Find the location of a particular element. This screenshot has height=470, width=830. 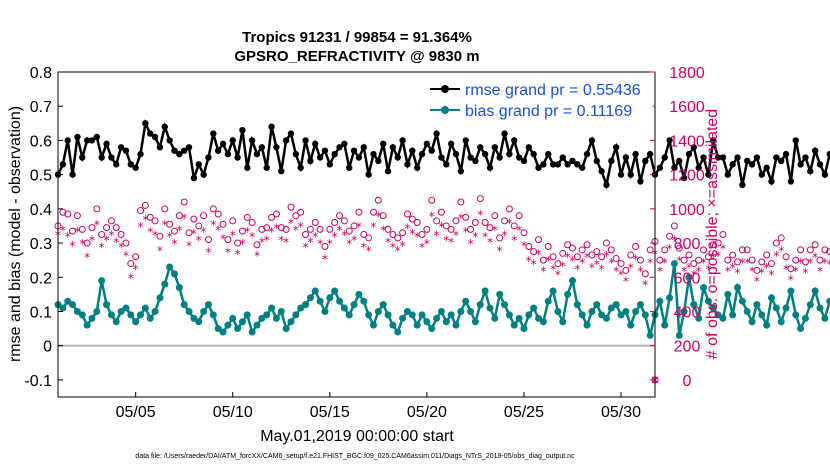

chart-title-line2: GPSRO_REFRACTIVITY @ 9830 m is located at coordinates (356, 56).